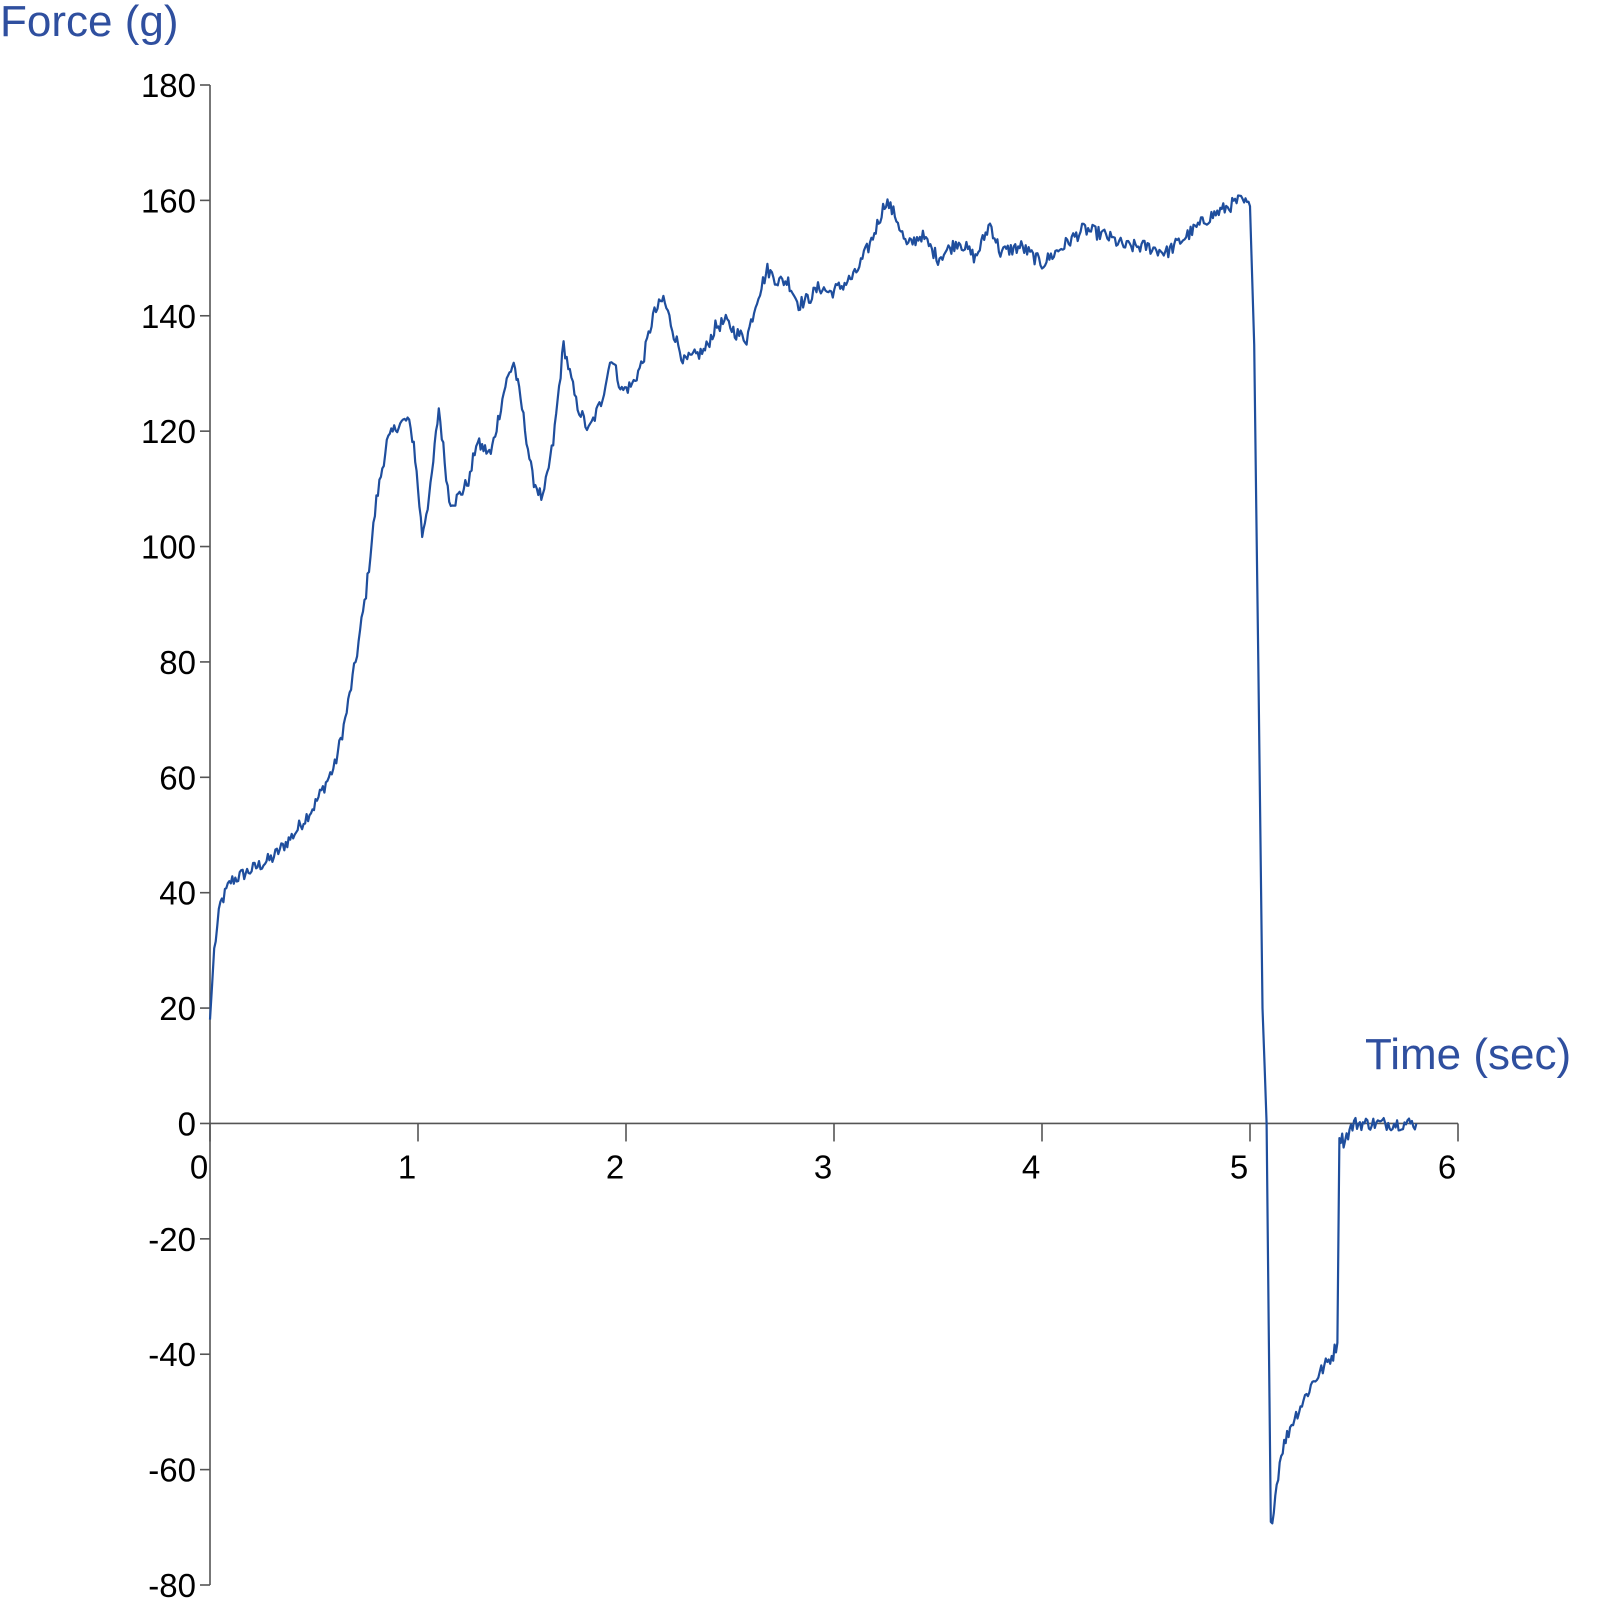 The width and height of the screenshot is (1600, 1600). Describe the element at coordinates (615, 1166) in the screenshot. I see `x-tick-label: 2` at that location.